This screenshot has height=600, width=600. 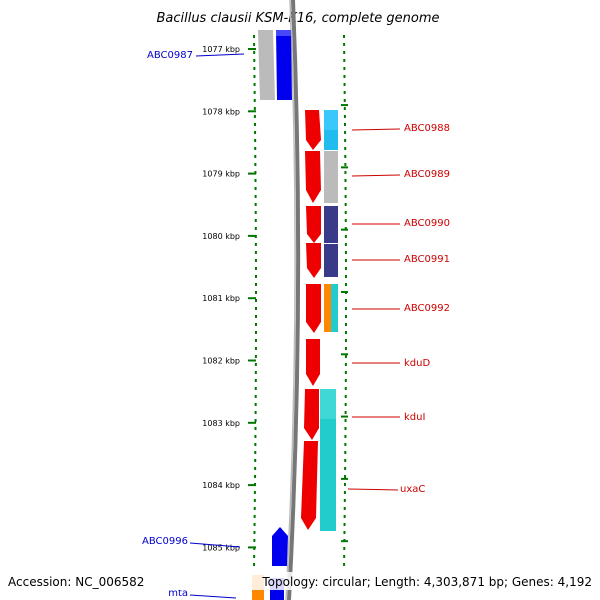 What do you see at coordinates (221, 485) in the screenshot?
I see `kbp-label: 1084 kbp` at bounding box center [221, 485].